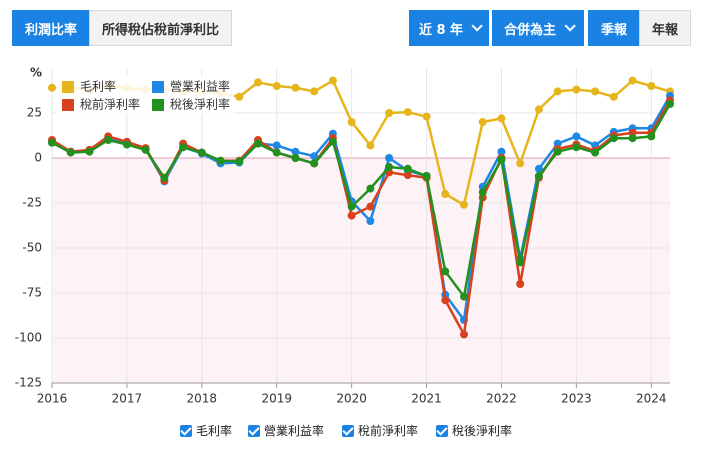  I want to click on legend-box, so click(145, 95).